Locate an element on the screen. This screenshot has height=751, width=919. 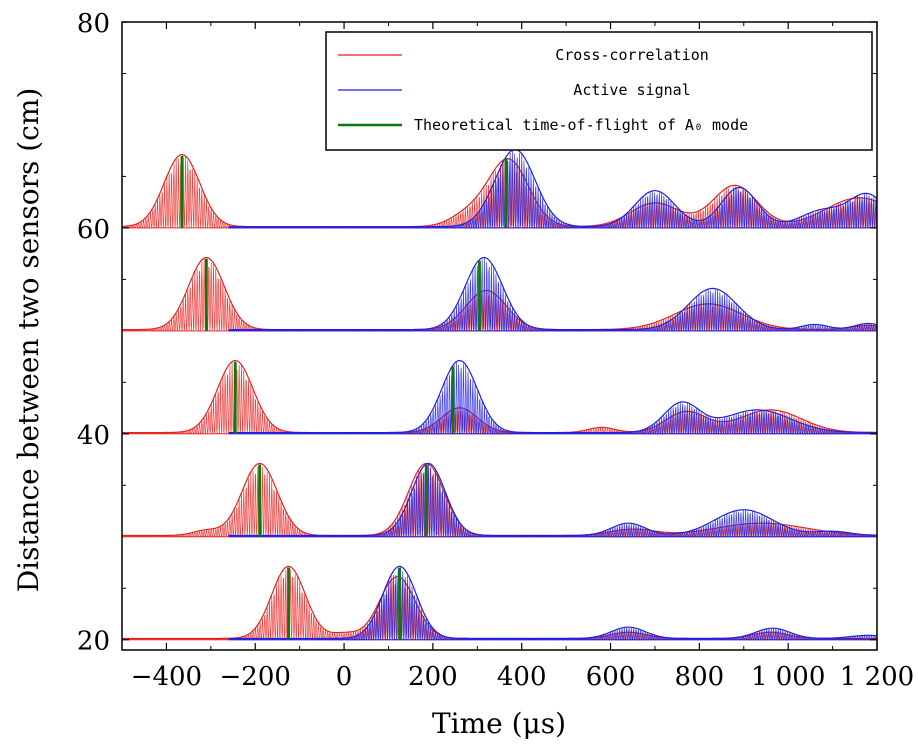
x-tick-label-1: −200 is located at coordinates (255, 677).